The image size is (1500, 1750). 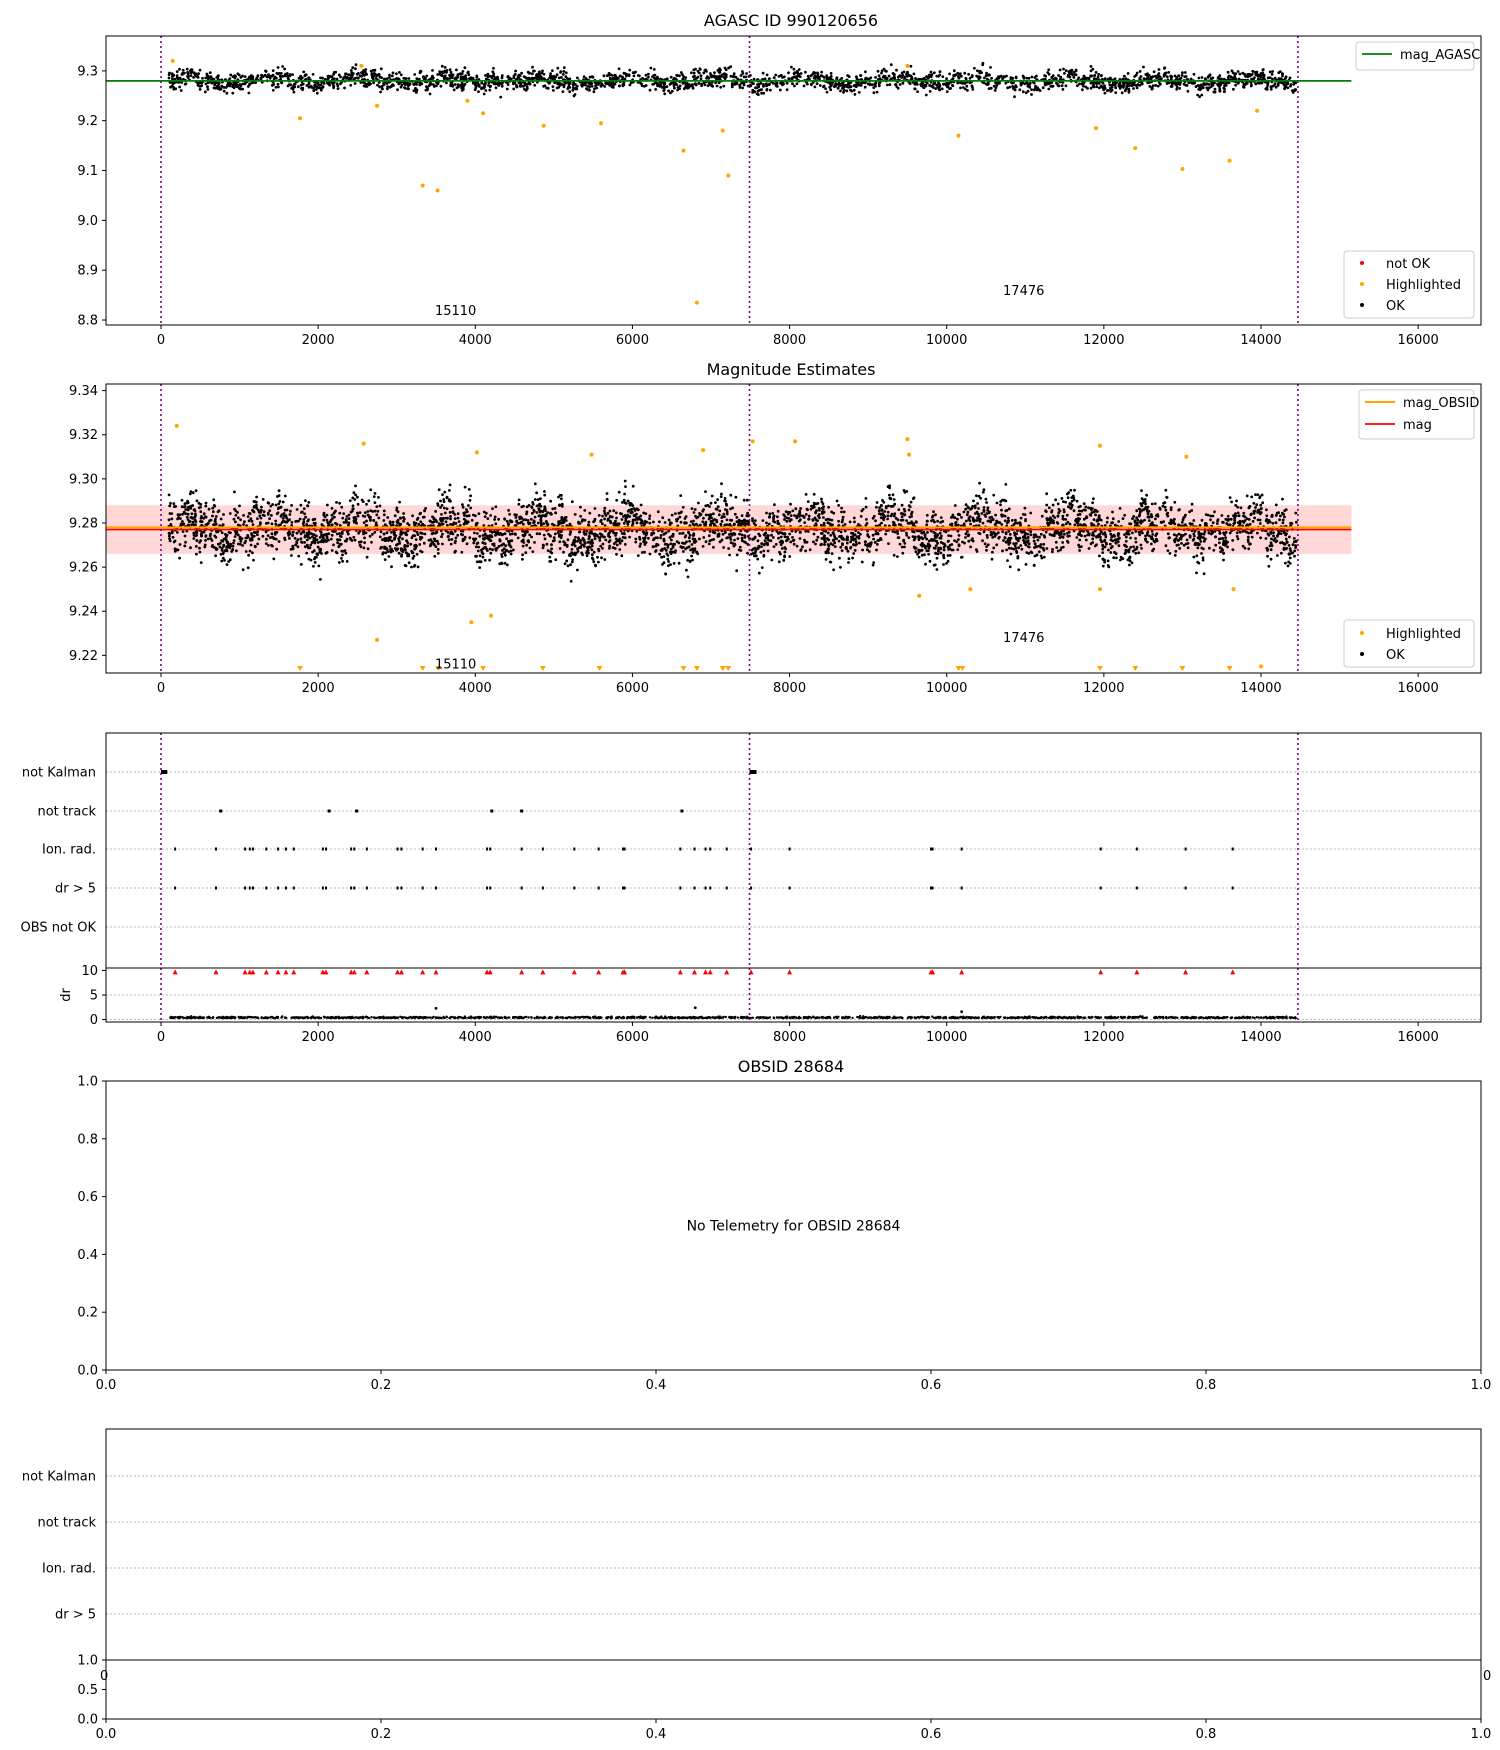 I want to click on x-tick-label: 6000, so click(x=632, y=340).